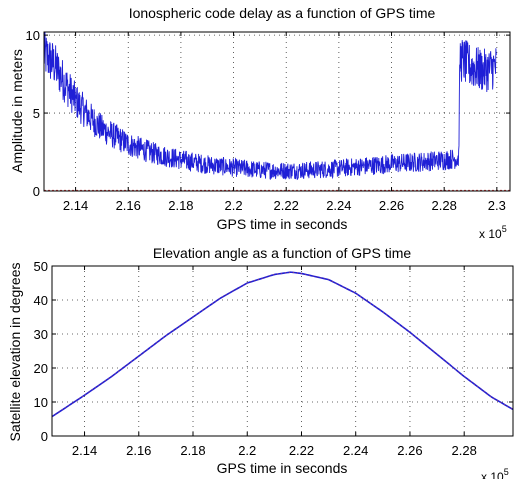  Describe the element at coordinates (84, 450) in the screenshot. I see `chart2-xtick-label: 2.14` at that location.